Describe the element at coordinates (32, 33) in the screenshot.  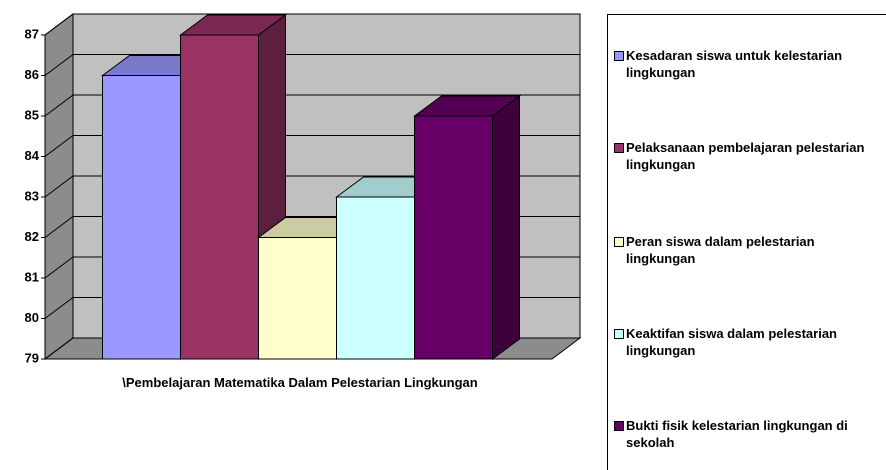
I see `y-tick-label: 87` at that location.